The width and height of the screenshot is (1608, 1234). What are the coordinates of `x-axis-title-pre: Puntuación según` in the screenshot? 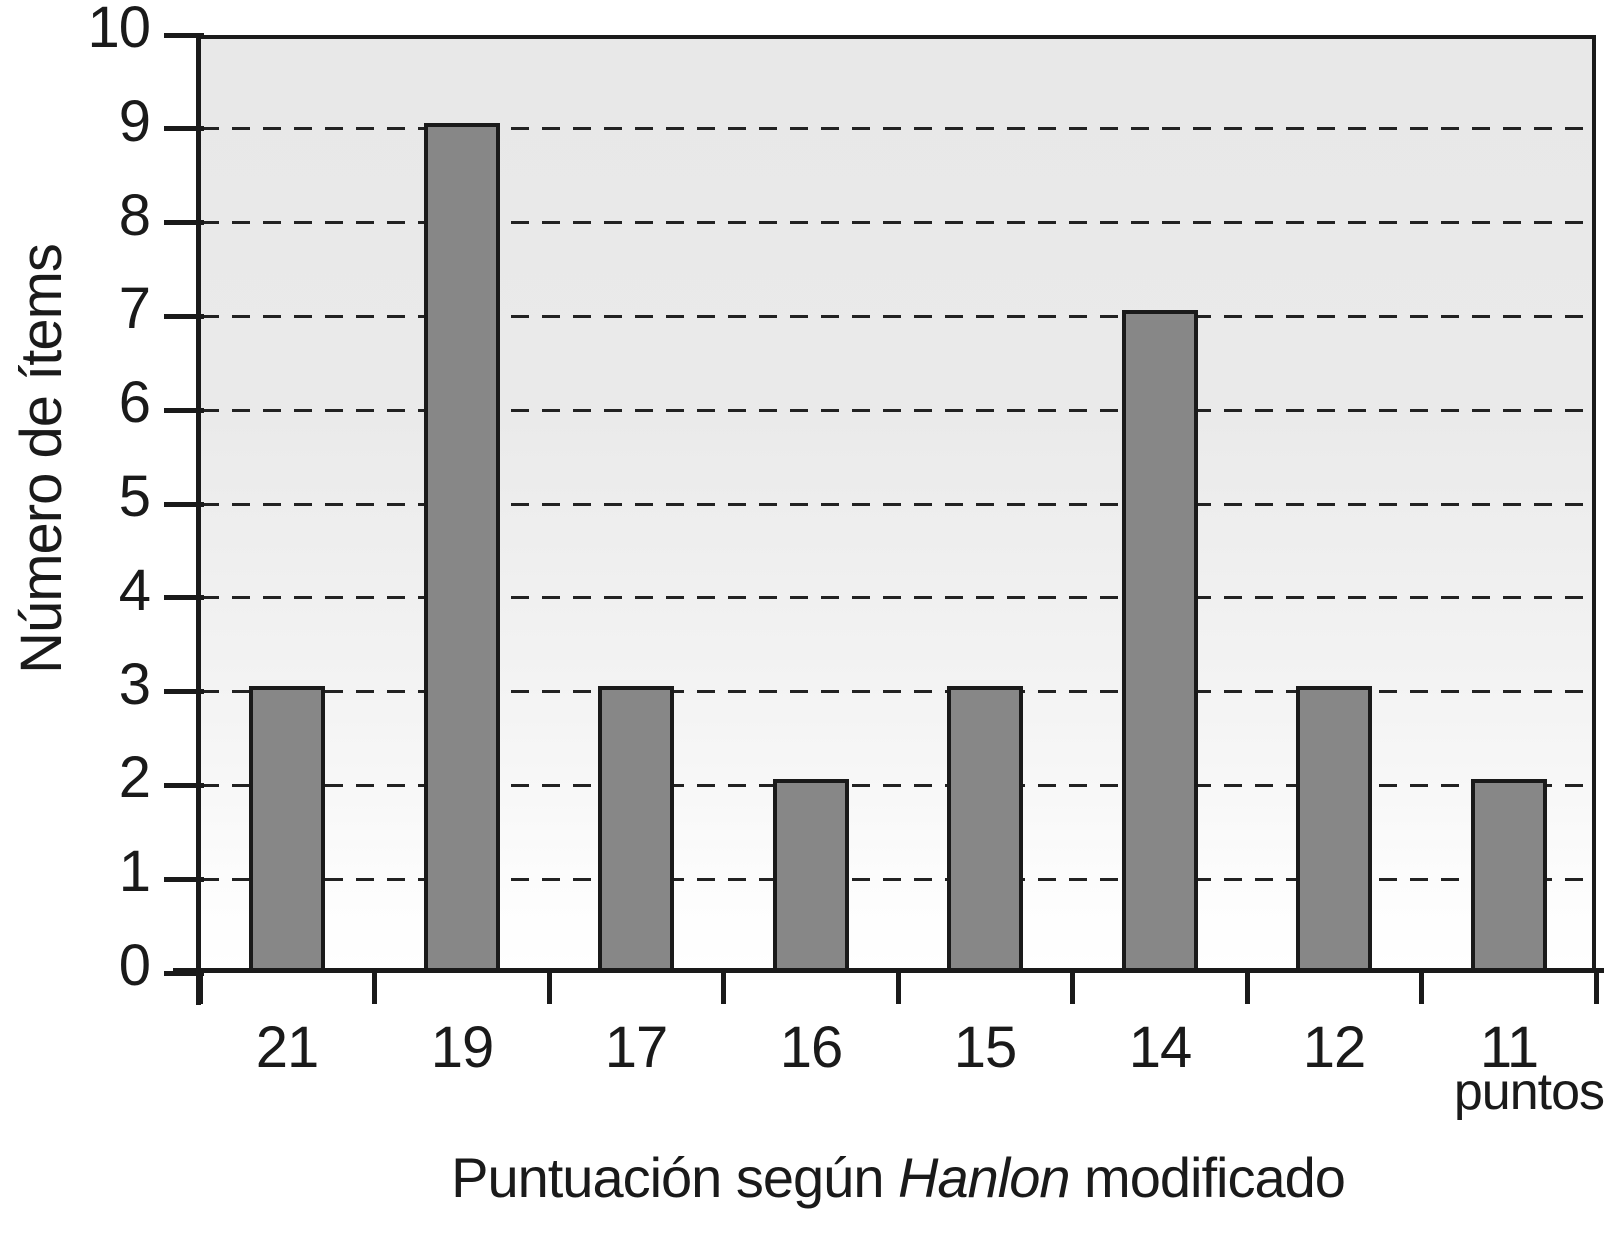 It's located at (675, 1177).